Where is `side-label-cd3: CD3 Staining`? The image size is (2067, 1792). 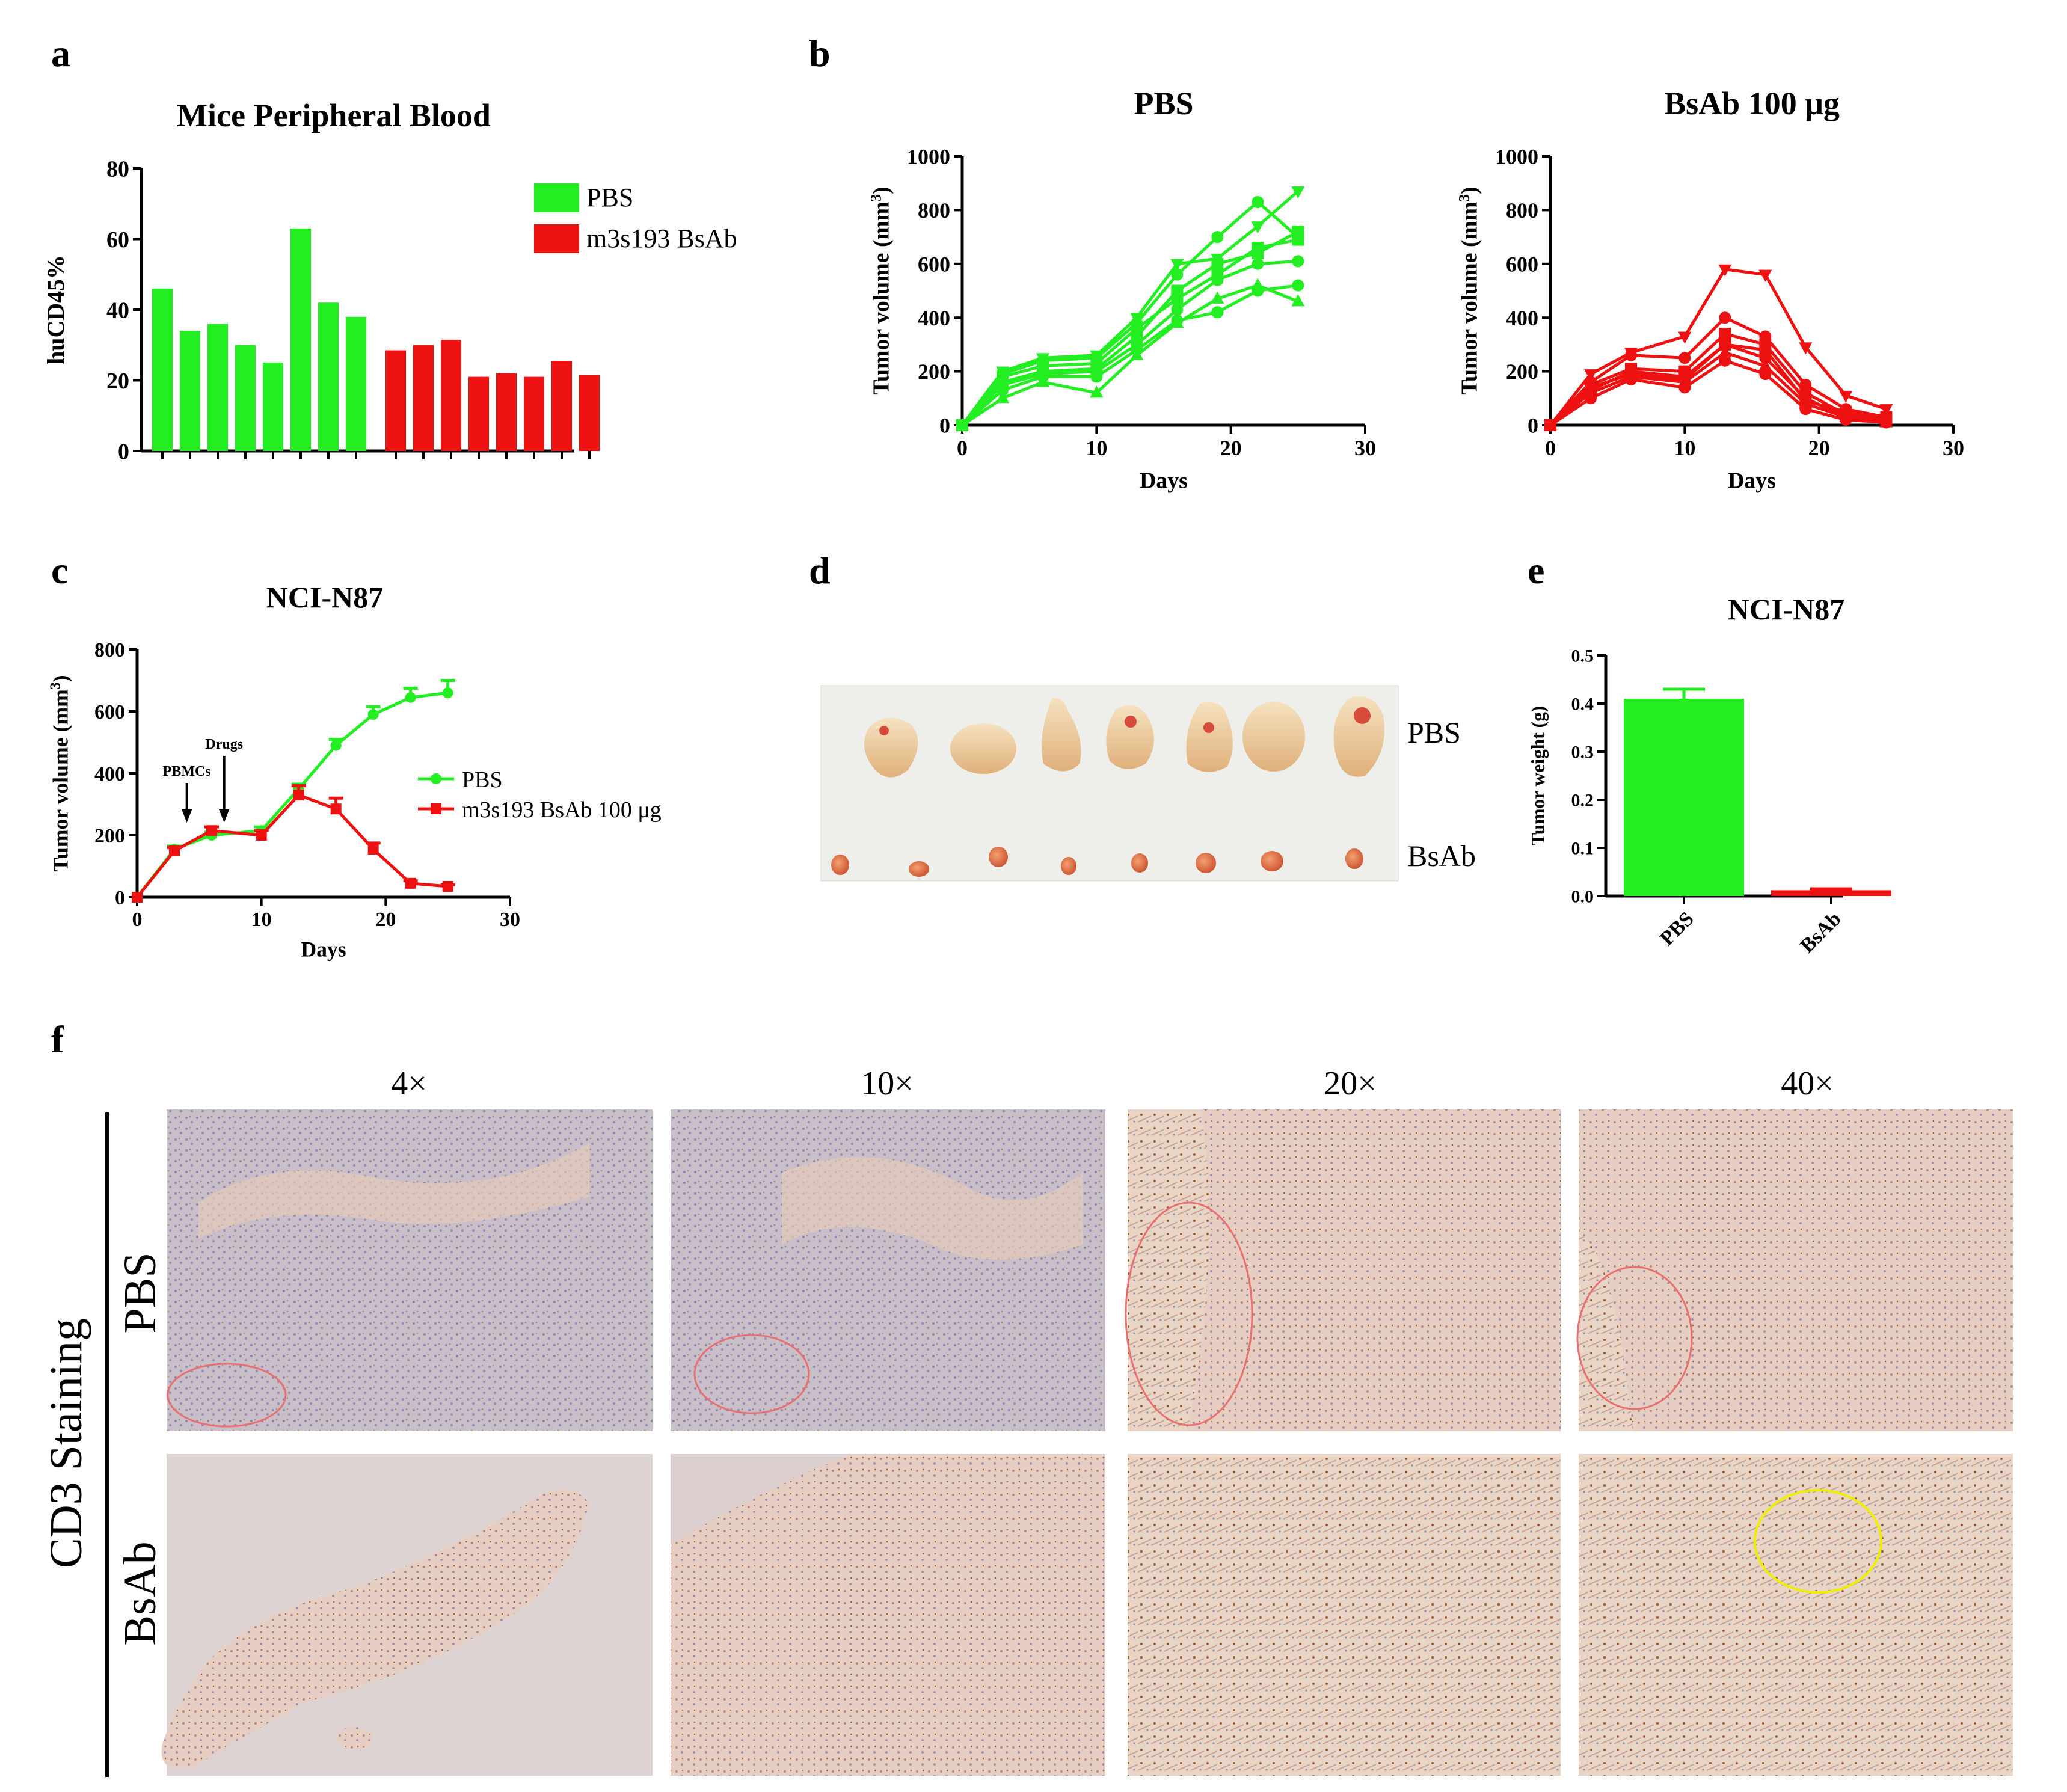
side-label-cd3: CD3 Staining is located at coordinates (66, 1443).